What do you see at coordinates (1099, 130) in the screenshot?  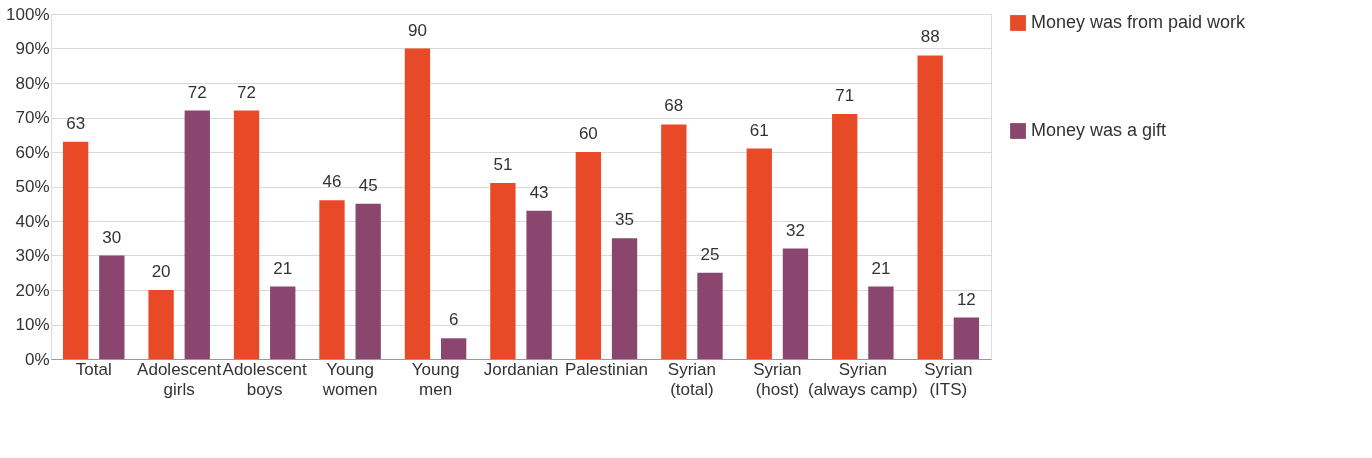 I see `legend-label: Money was a gift` at bounding box center [1099, 130].